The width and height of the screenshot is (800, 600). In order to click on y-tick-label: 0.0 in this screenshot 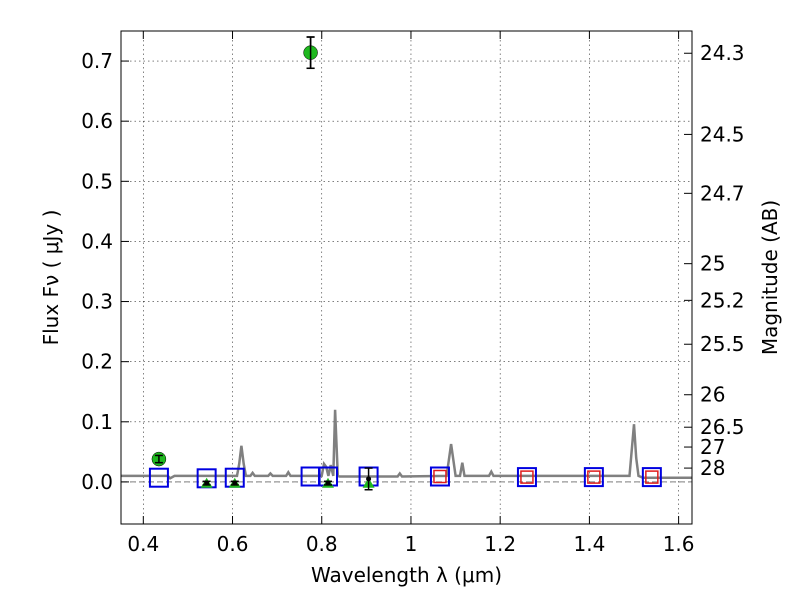, I will do `click(97, 482)`.